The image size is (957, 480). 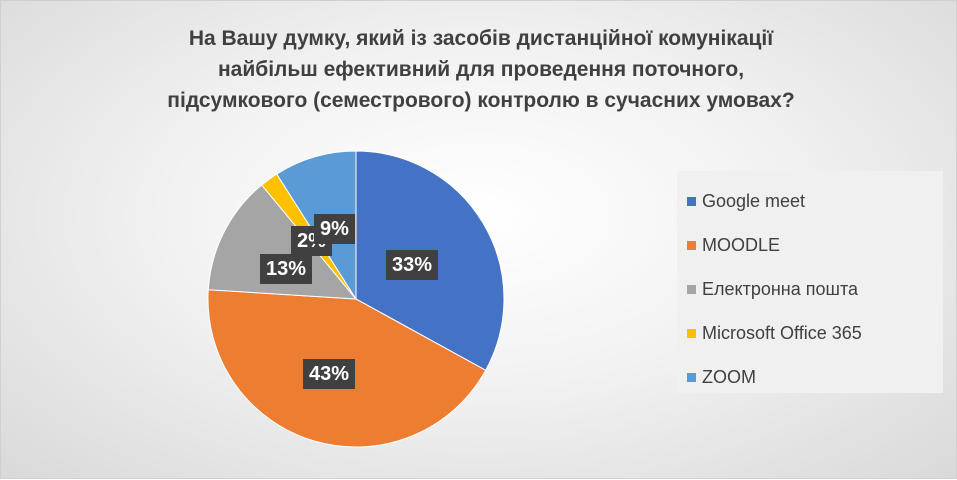 What do you see at coordinates (729, 376) in the screenshot?
I see `legend-label: ZOOM` at bounding box center [729, 376].